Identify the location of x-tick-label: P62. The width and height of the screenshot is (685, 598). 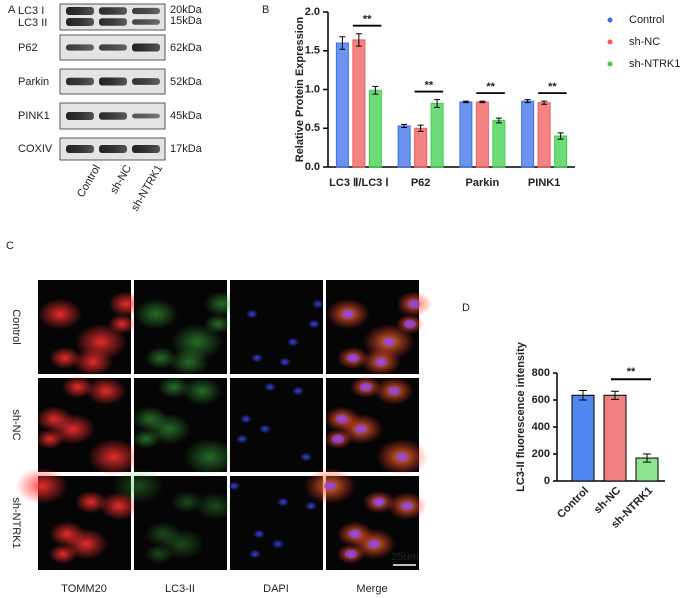
(421, 183).